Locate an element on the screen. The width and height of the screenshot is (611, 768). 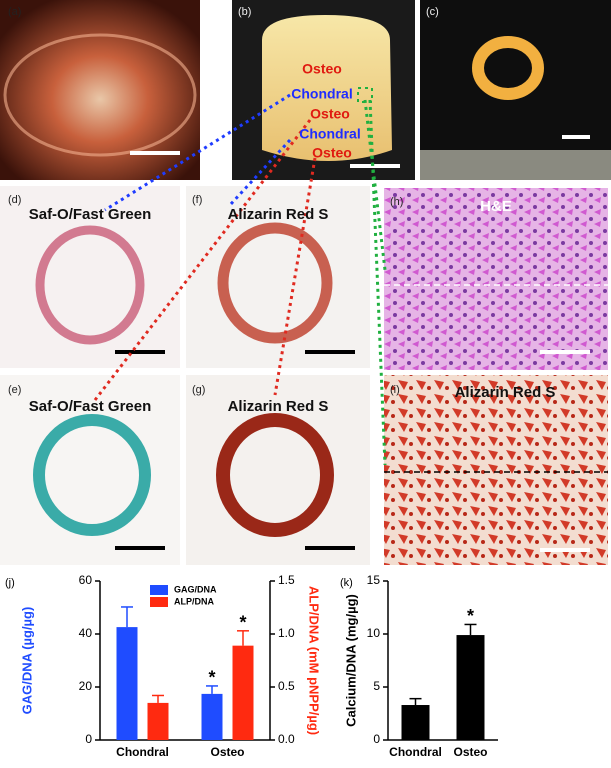
ars-image is located at coordinates (496, 470).